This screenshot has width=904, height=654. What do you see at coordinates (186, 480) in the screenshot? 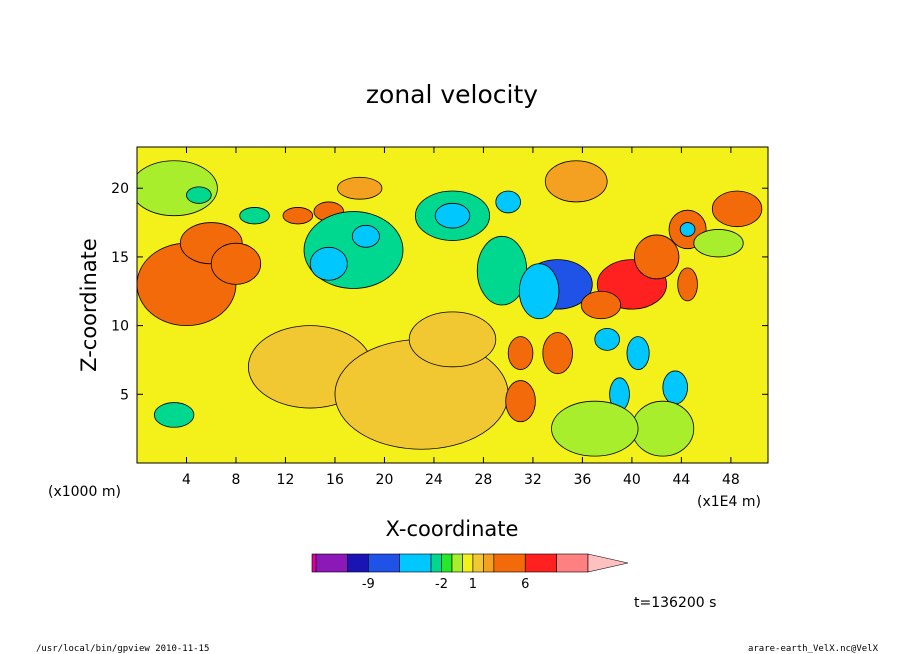
I see `x-tick-label: 4` at bounding box center [186, 480].